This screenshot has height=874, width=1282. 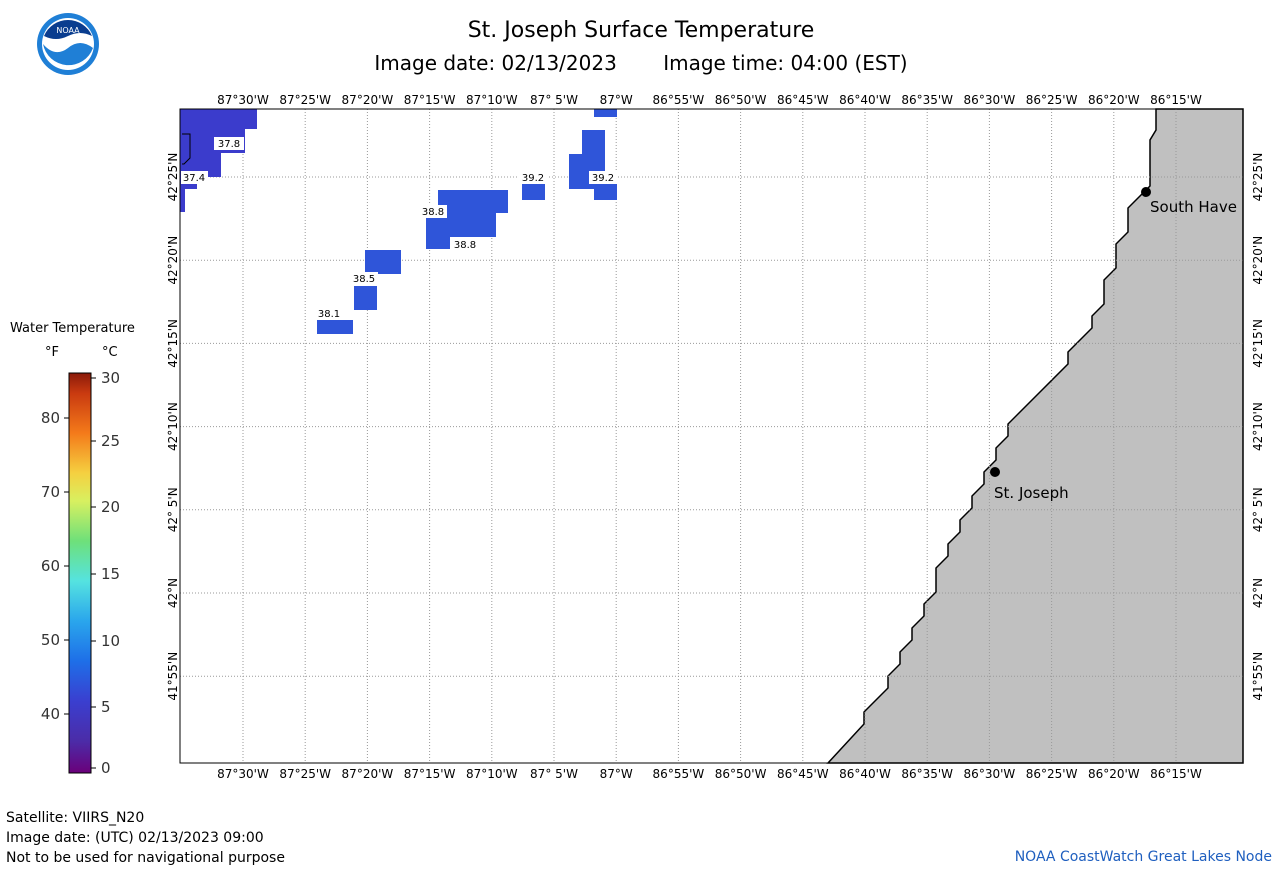 I want to click on map-title: St. Joseph Surface Temperature, so click(x=641, y=30).